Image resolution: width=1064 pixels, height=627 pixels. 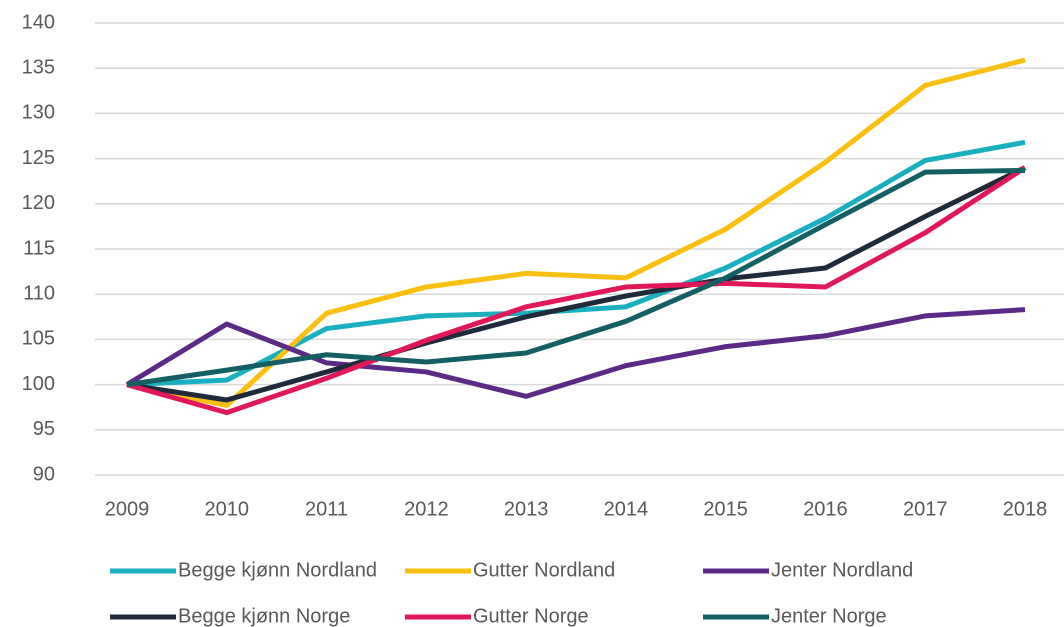 I want to click on y-tick-label: 135, so click(x=38, y=67).